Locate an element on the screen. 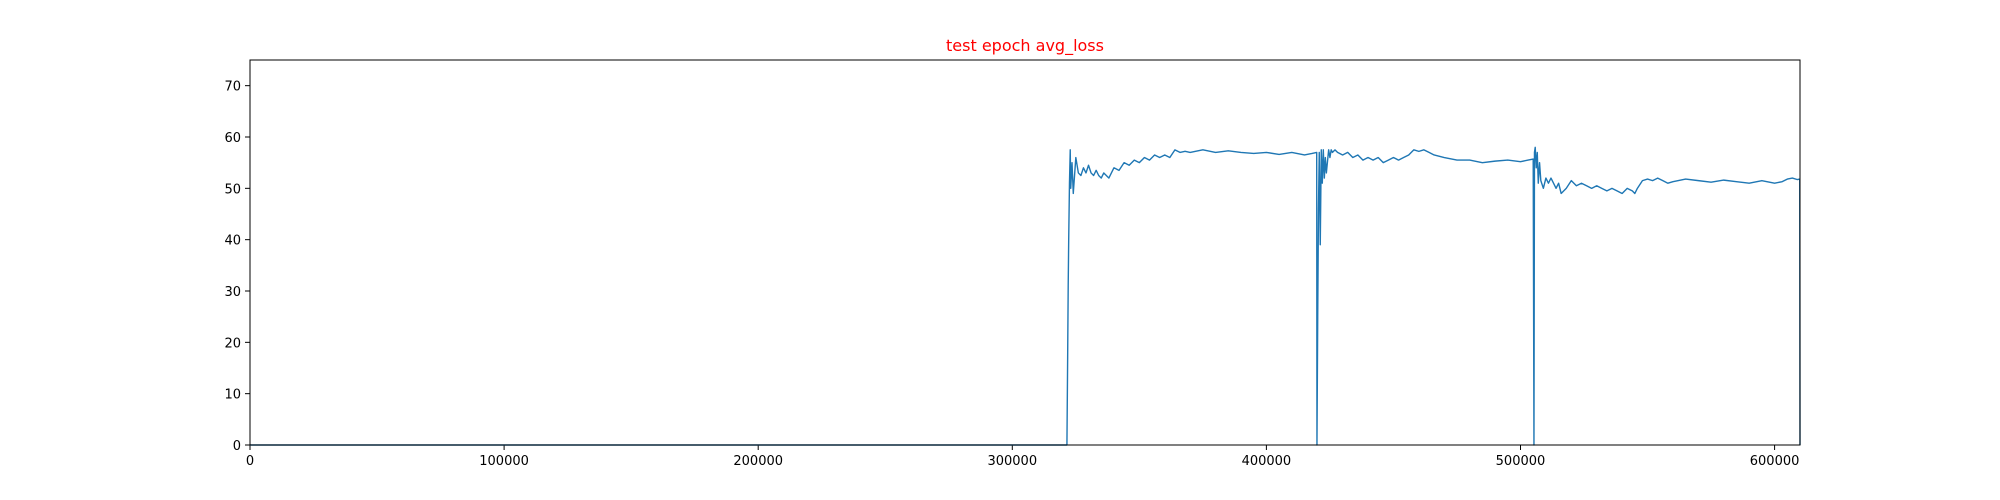 The image size is (2000, 500). chart-title: test epoch avg_loss is located at coordinates (1025, 46).